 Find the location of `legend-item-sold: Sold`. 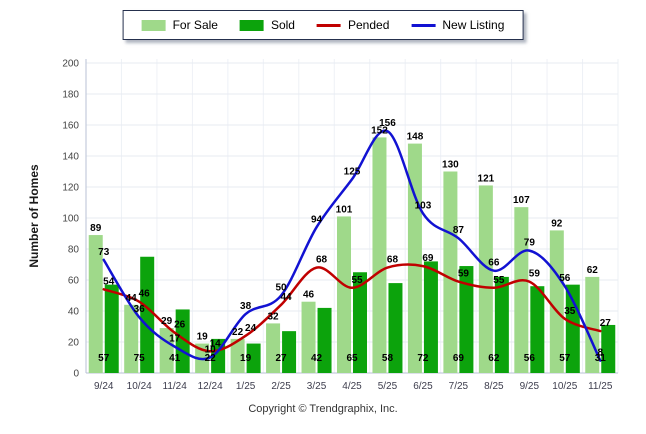

legend-item-sold: Sold is located at coordinates (267, 25).